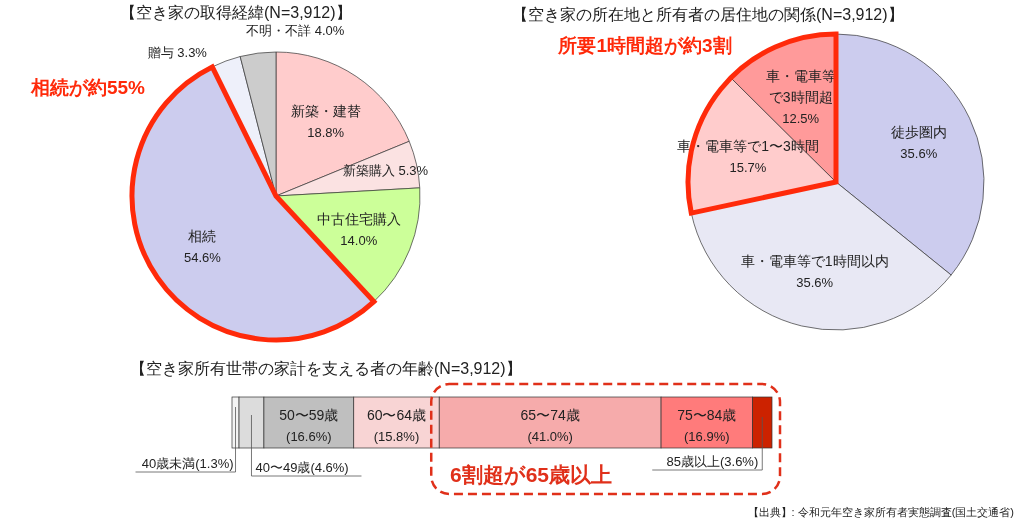 The height and width of the screenshot is (524, 1024). Describe the element at coordinates (880, 512) in the screenshot. I see `text: 【出典】: 令和元年空き家所有者実態調査(国土交通省)` at that location.